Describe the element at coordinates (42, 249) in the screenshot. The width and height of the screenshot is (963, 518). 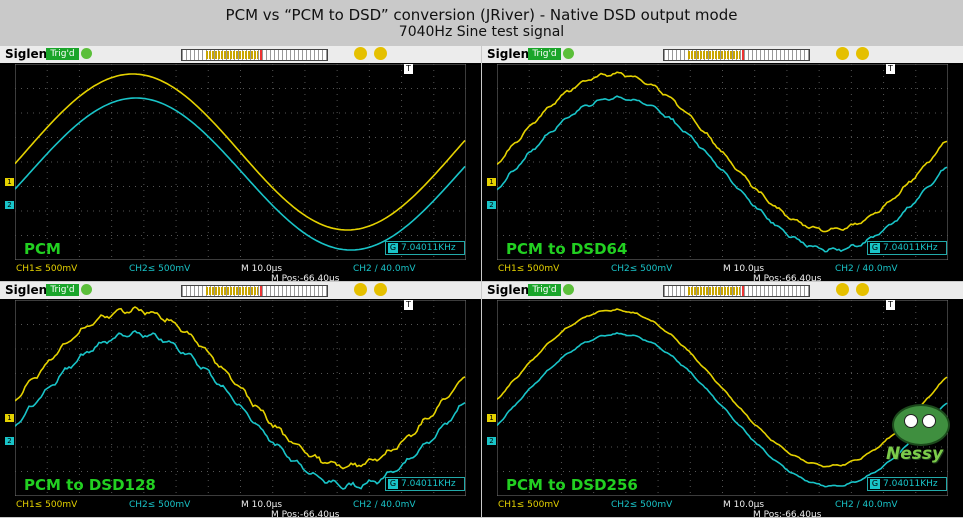
I see `panel-label: PCM` at that location.